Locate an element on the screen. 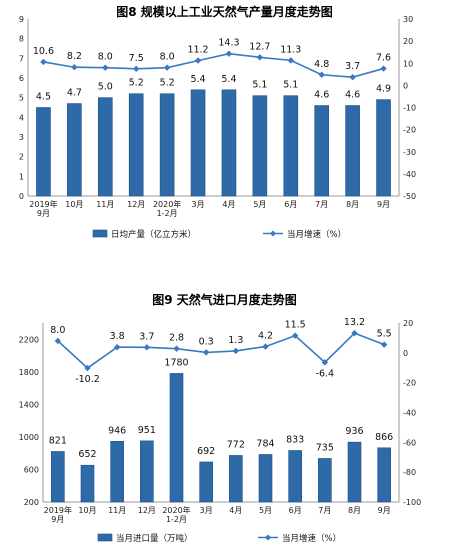  y-left-tick-label: 1 is located at coordinates (21, 176).